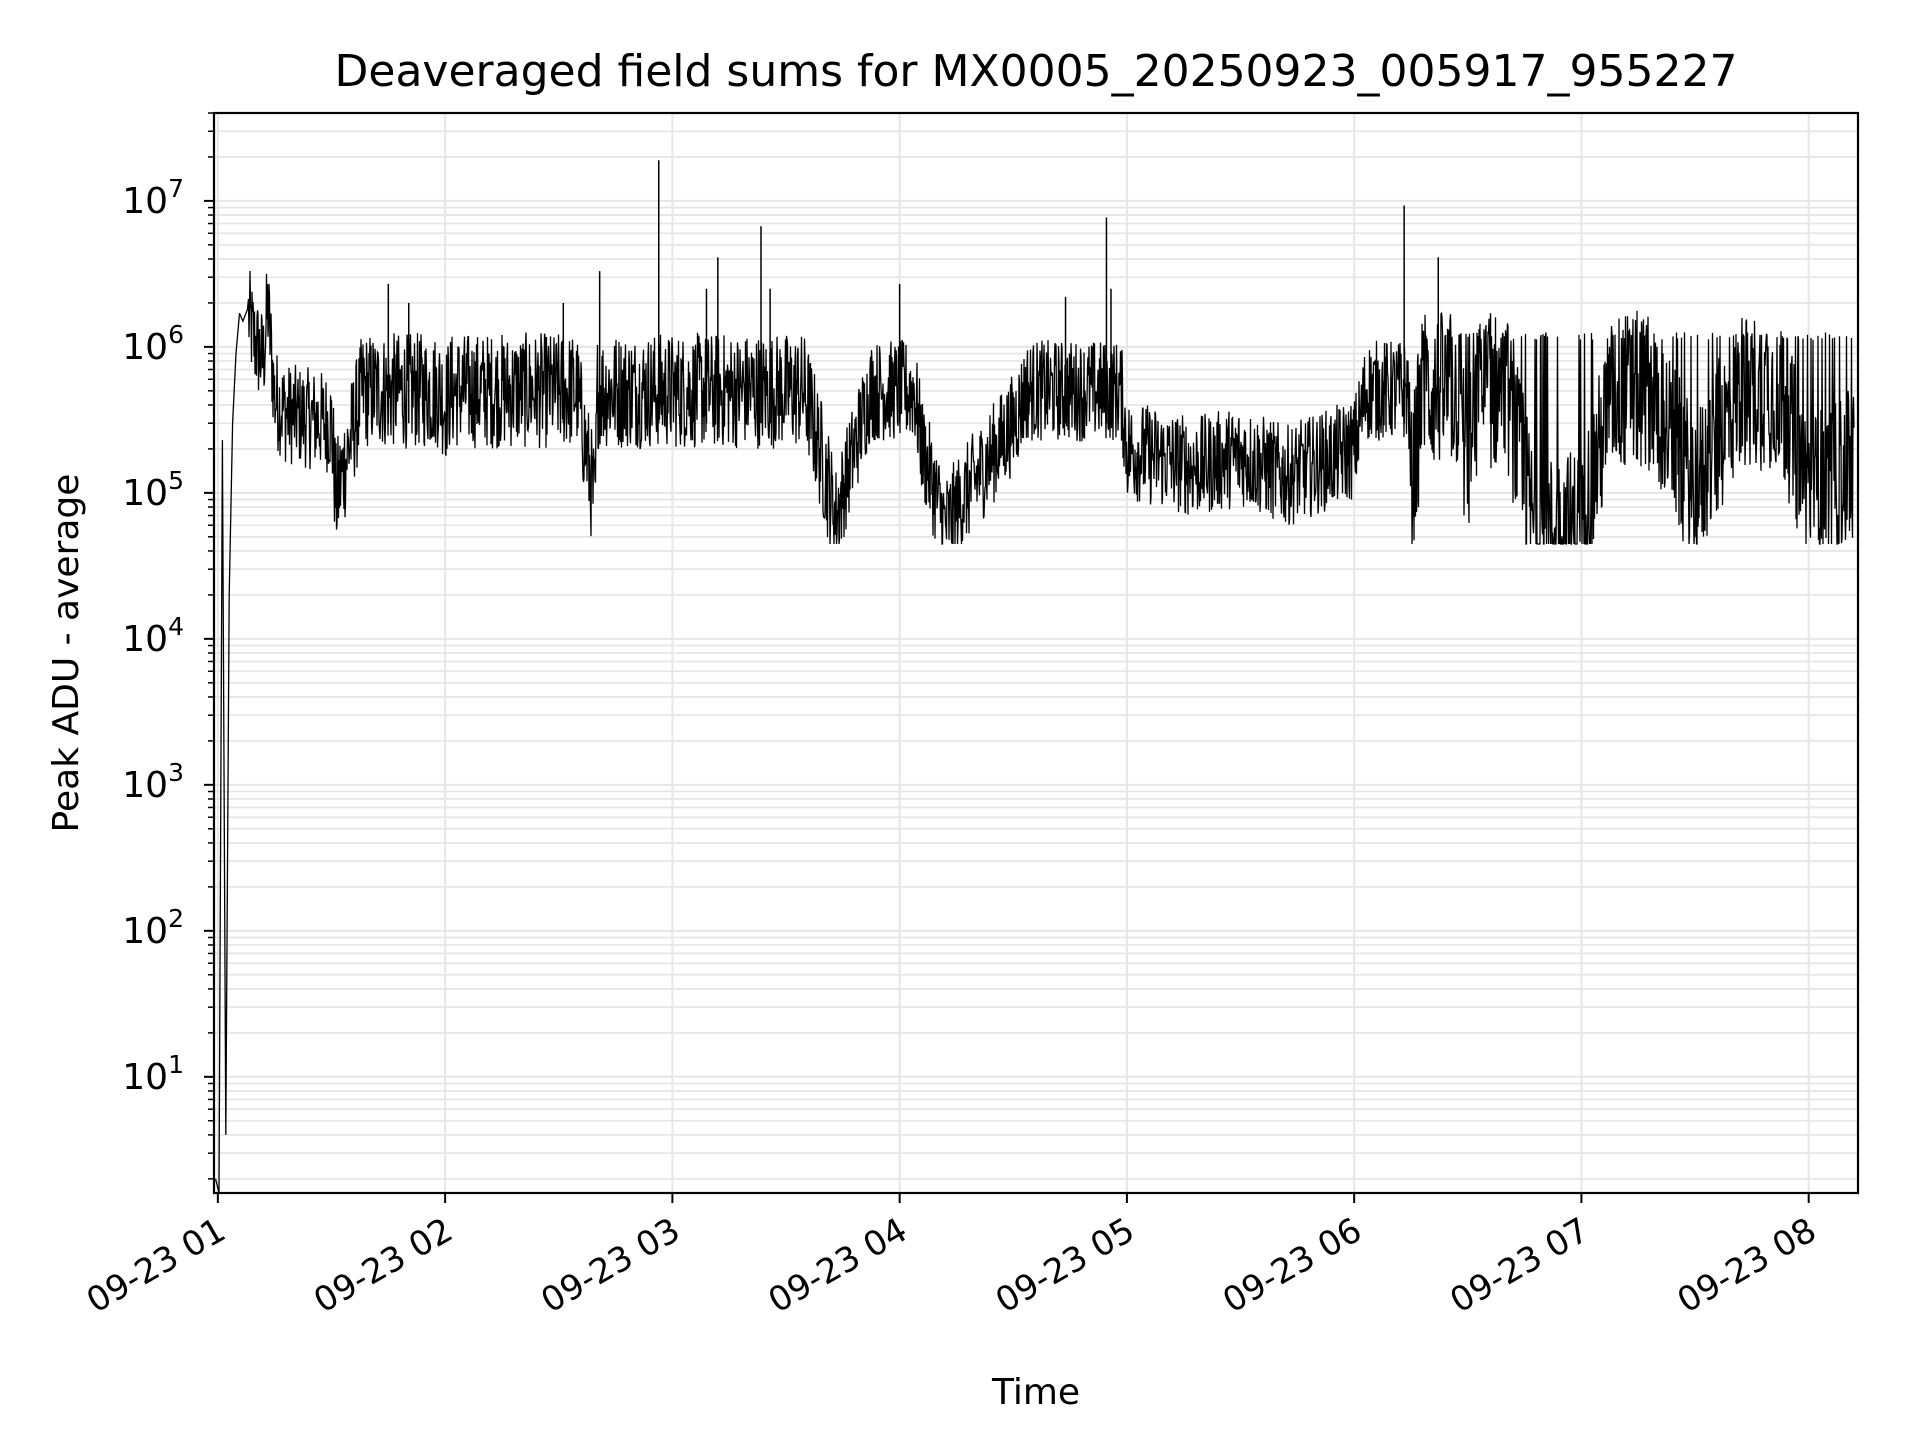 Image resolution: width=1920 pixels, height=1440 pixels. What do you see at coordinates (153, 490) in the screenshot?
I see `y-tick-label: 10⁵` at bounding box center [153, 490].